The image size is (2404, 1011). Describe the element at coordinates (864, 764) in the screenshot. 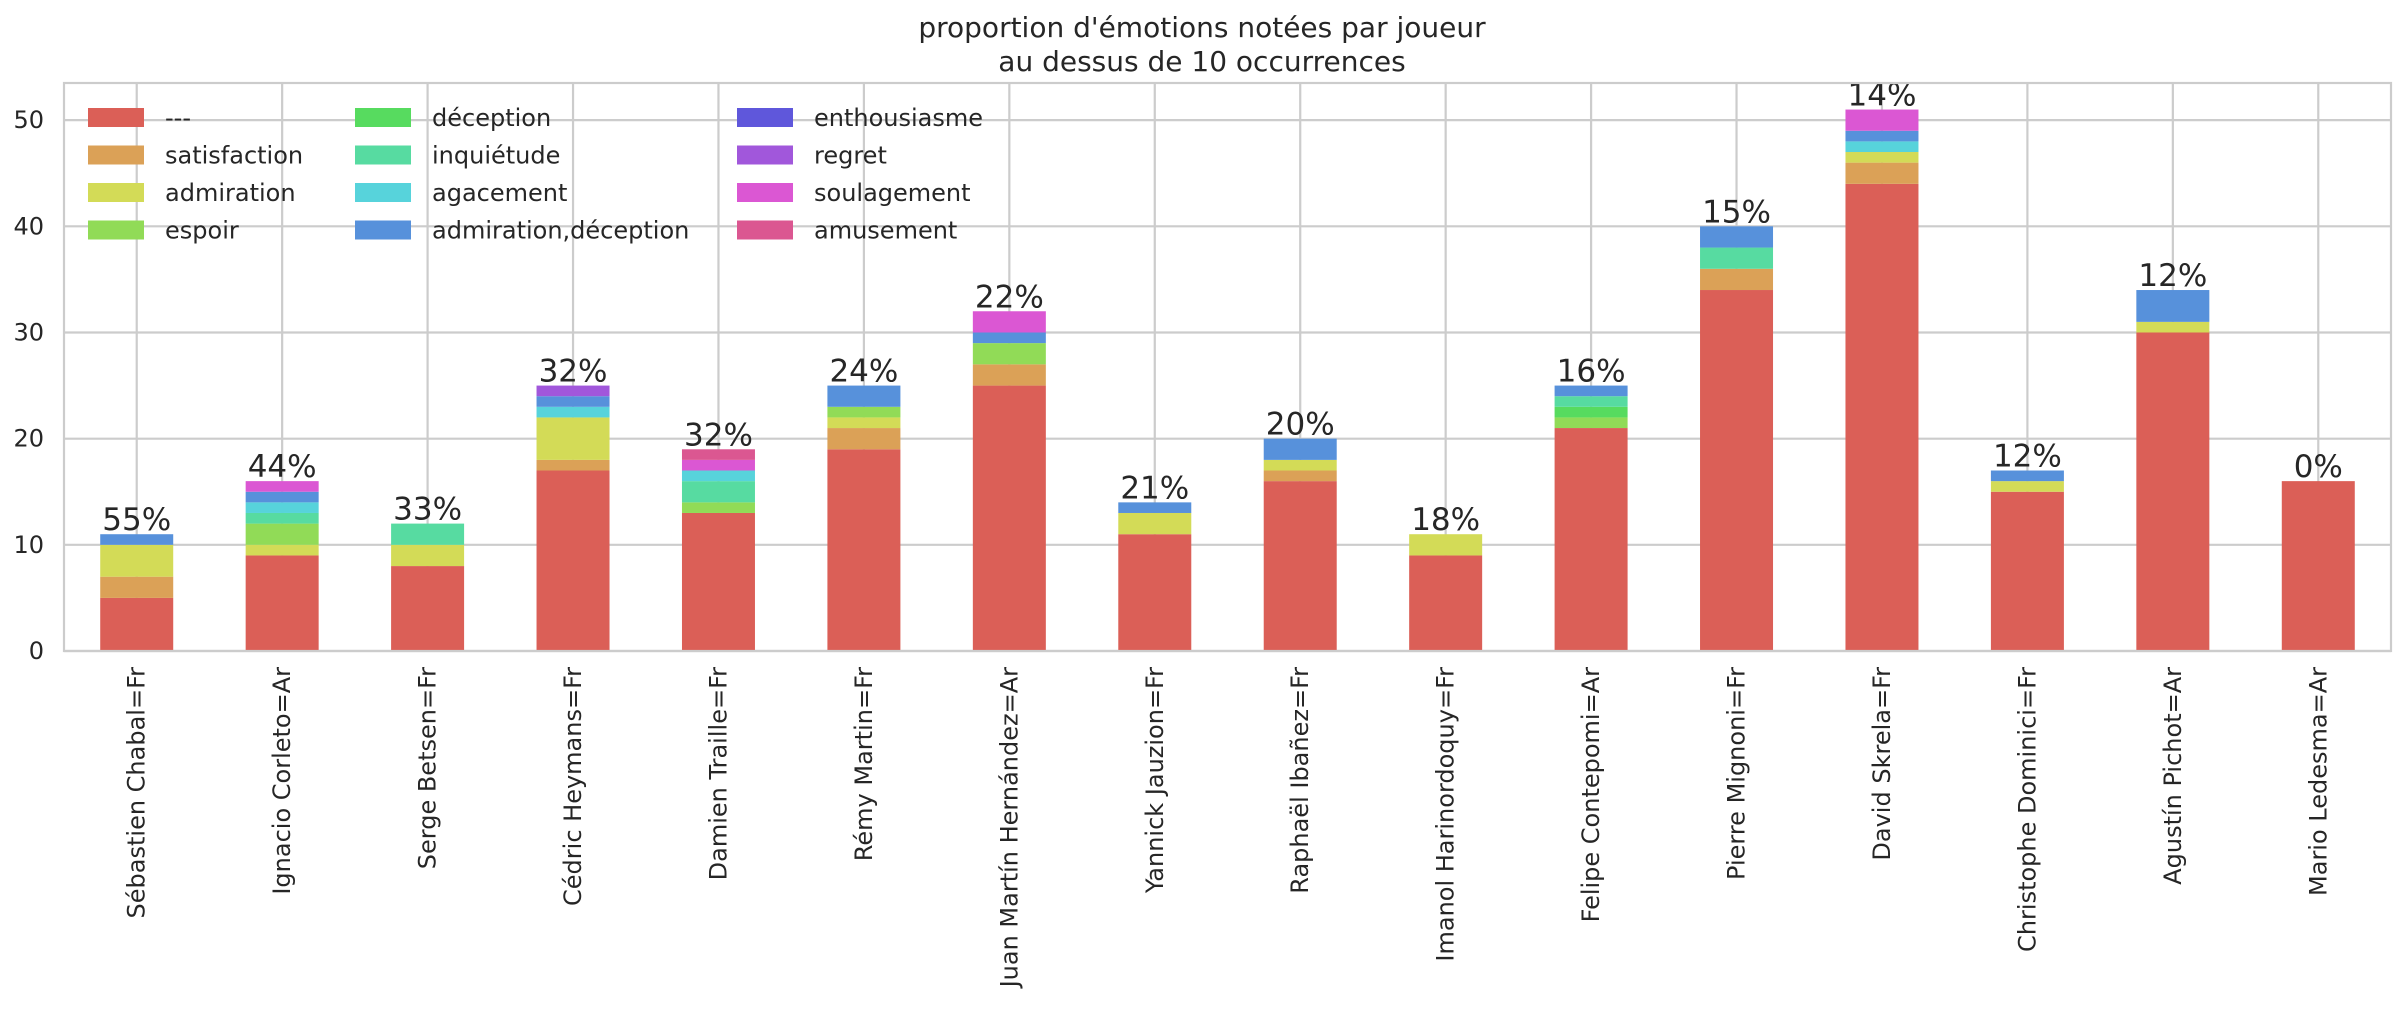

I see `x-tick-label: Rémy Martin=Fr` at that location.